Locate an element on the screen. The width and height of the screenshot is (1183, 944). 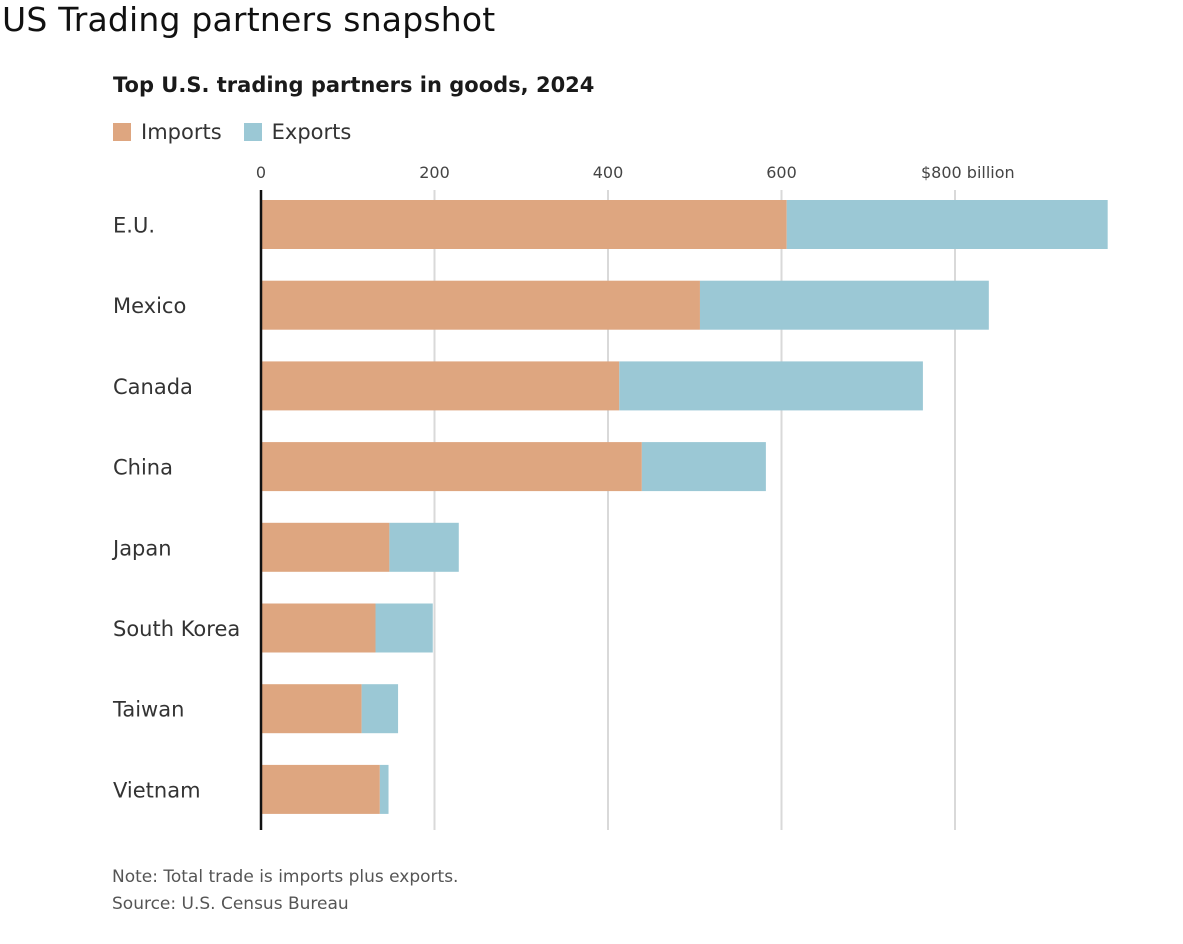
category-label-south-korea: South Korea is located at coordinates (176, 629).